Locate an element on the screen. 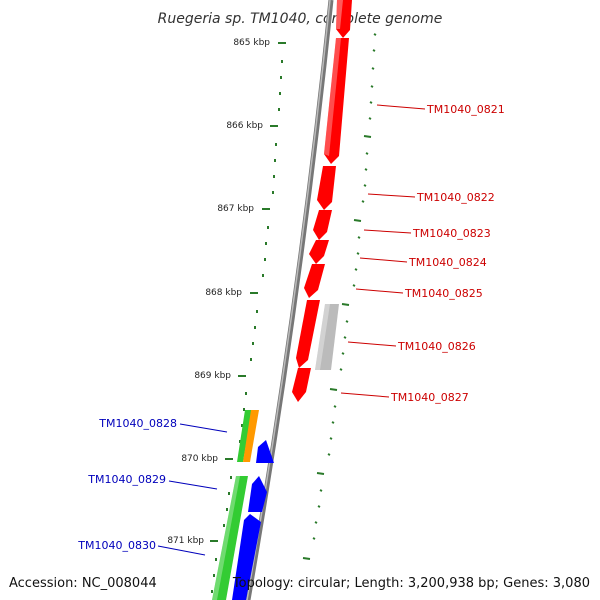 This screenshot has width=600, height=600. gene-label: TM1040_0826 is located at coordinates (436, 346).